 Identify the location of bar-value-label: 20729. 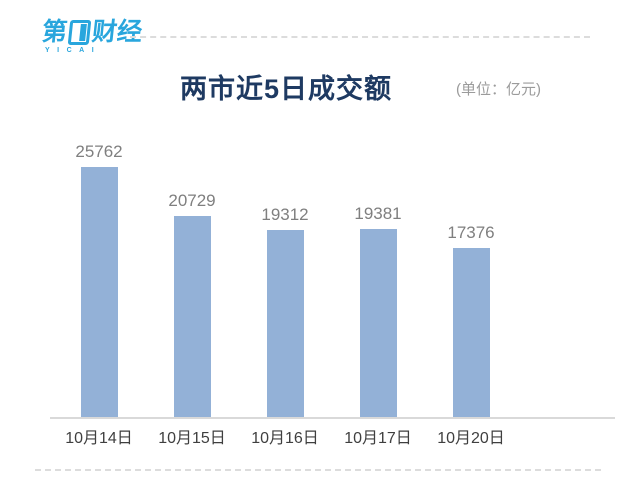
(192, 200).